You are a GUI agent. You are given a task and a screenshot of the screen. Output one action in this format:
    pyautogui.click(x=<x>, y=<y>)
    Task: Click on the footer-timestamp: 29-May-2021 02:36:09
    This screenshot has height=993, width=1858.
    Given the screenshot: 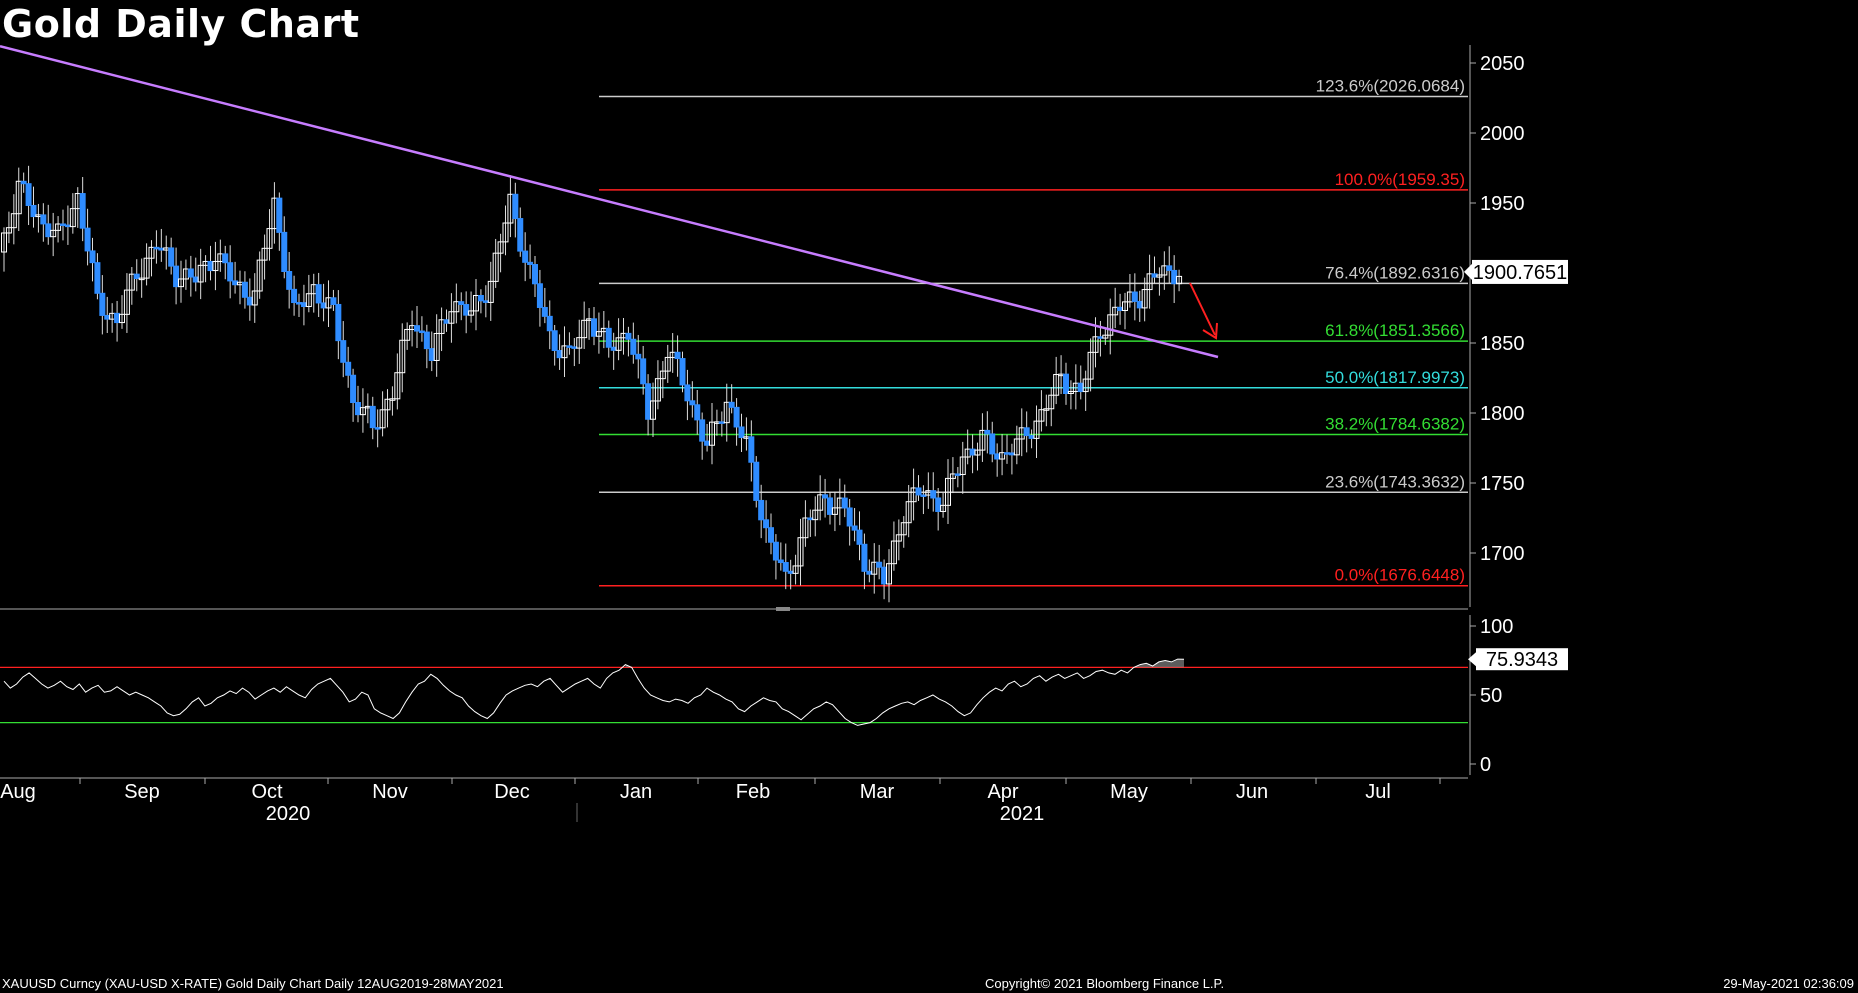 What is the action you would take?
    pyautogui.click(x=1788, y=983)
    